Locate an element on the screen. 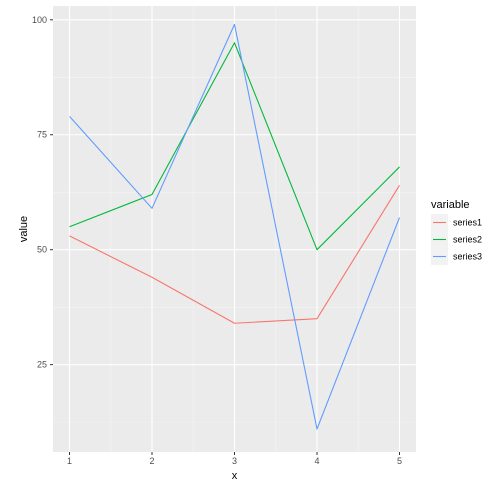 The height and width of the screenshot is (486, 491). legend: variable series1 series2 series3 is located at coordinates (456, 232).